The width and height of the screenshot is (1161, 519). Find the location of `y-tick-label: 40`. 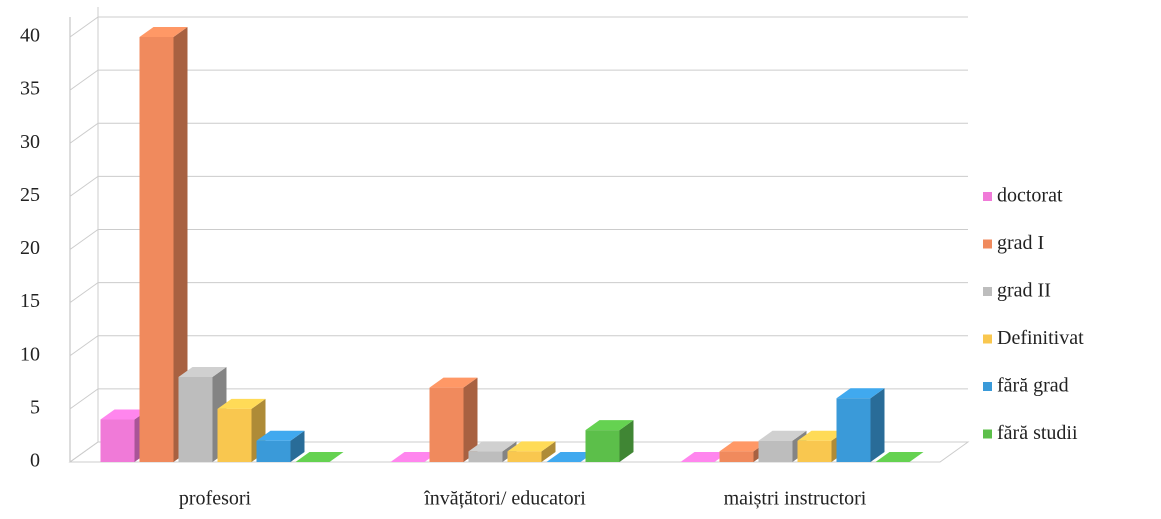

y-tick-label: 40 is located at coordinates (30, 36).